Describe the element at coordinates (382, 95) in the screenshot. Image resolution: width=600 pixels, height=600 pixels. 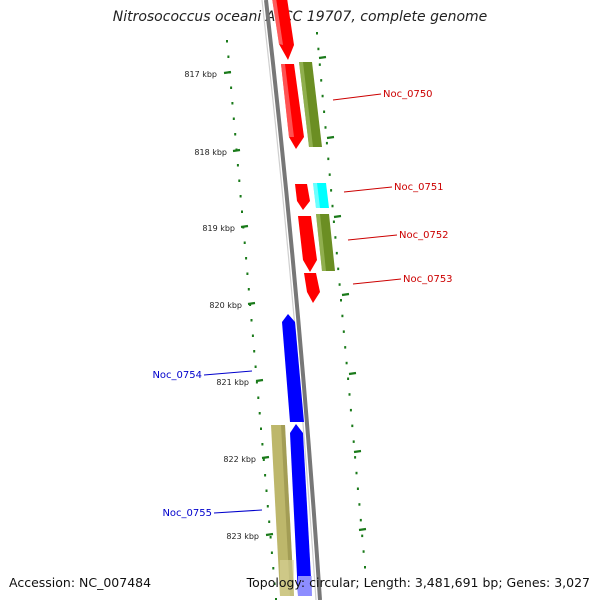
I see `gene-label-noc-0750: Noc_0750` at that location.